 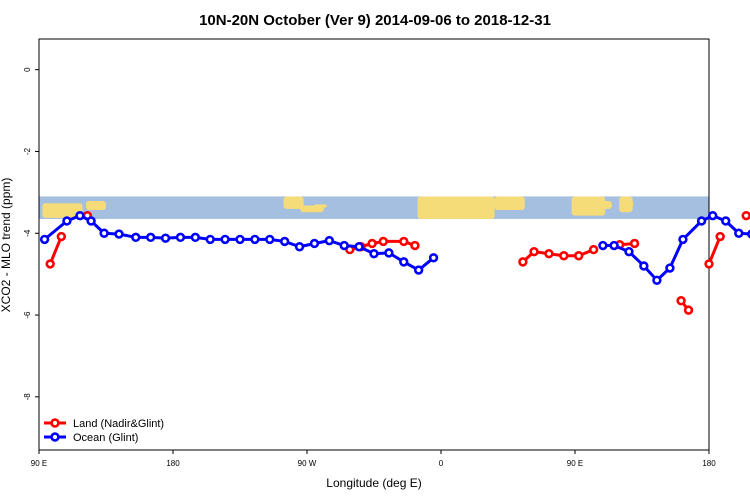 What do you see at coordinates (6, 245) in the screenshot?
I see `y-axis-label: XCO2 - MLO trend (ppm)` at bounding box center [6, 245].